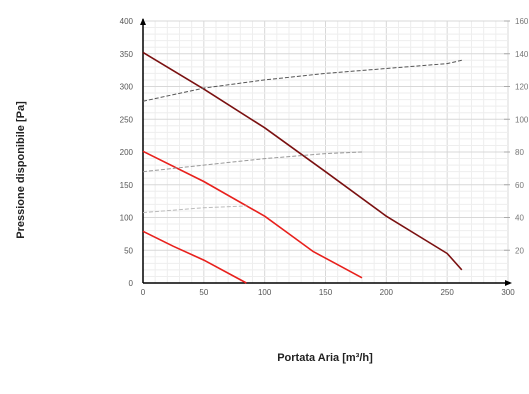 Image resolution: width=529 pixels, height=394 pixels. What do you see at coordinates (522, 119) in the screenshot?
I see `y2-tick-label: 100` at bounding box center [522, 119].